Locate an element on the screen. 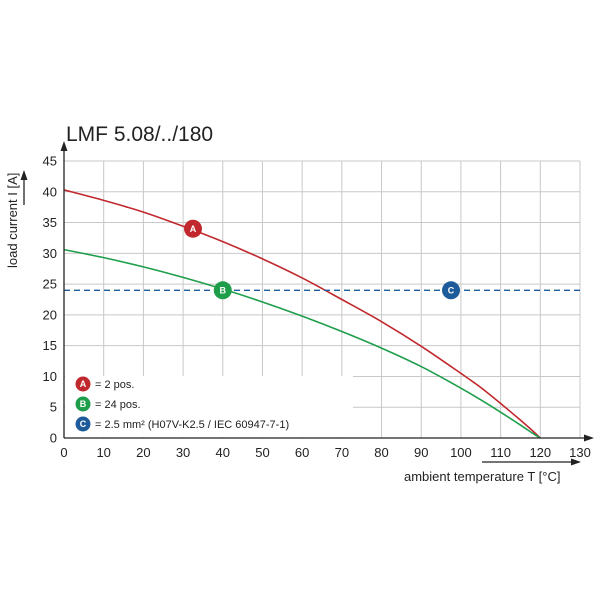 Image resolution: width=600 pixels, height=600 pixels. legend-letter: A is located at coordinates (83, 384).